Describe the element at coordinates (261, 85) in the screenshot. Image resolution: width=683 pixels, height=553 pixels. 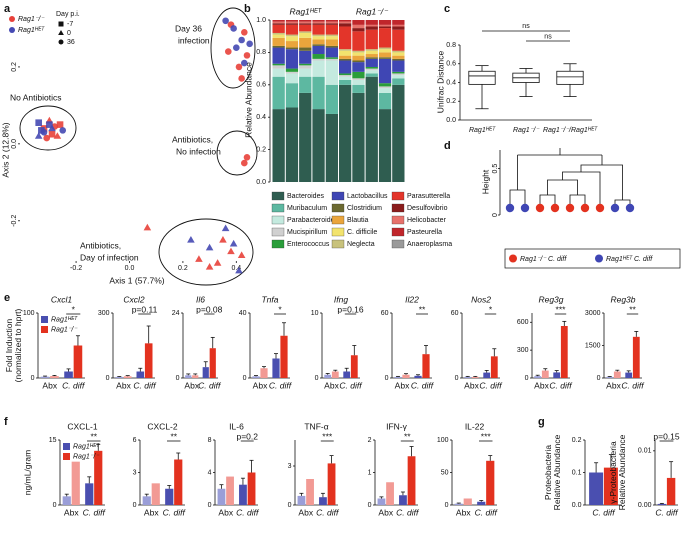
I see `y-tick-label: 0.6` at that location.